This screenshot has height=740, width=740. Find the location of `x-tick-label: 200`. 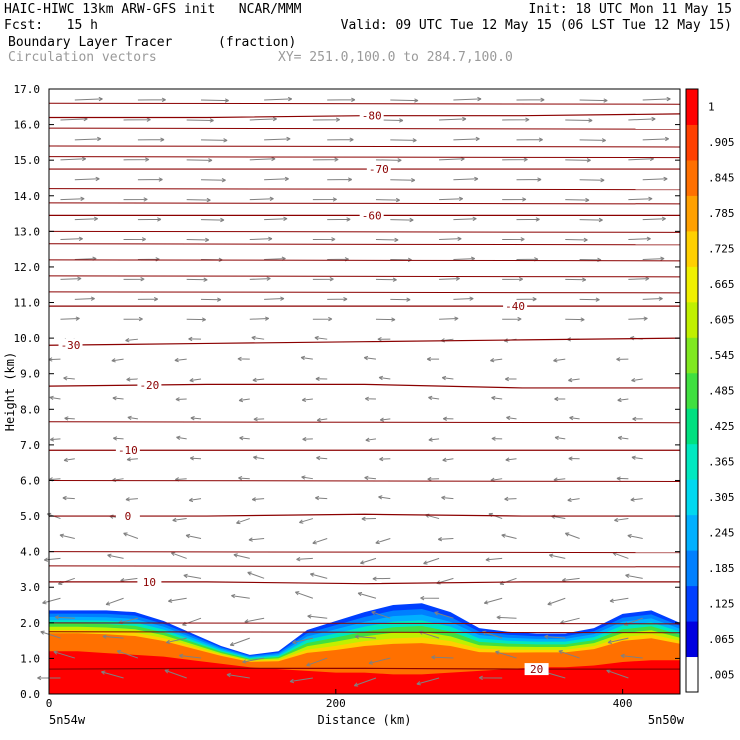

x-tick-label: 200 is located at coordinates (336, 703).